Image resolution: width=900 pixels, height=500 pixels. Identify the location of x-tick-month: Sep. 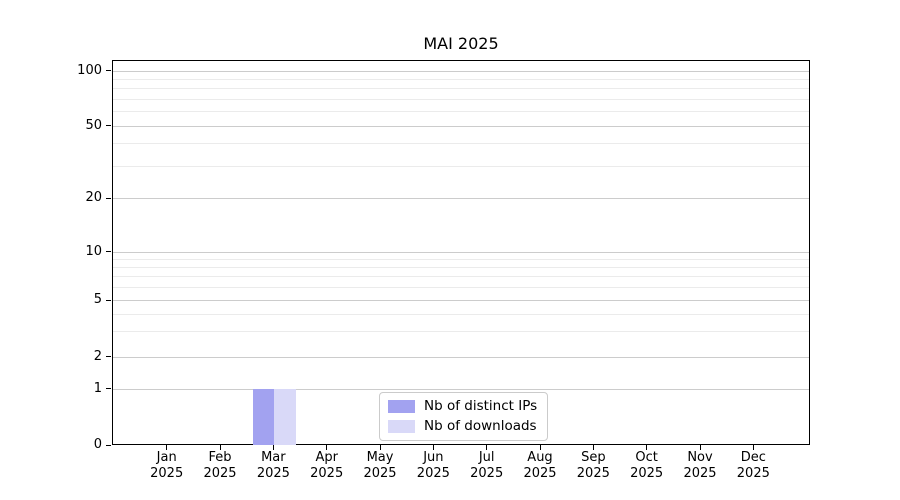
(593, 457).